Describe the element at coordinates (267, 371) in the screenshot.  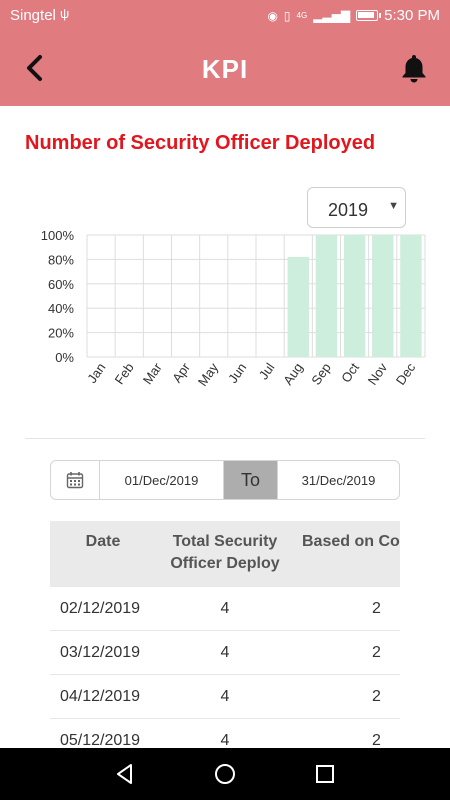
I see `x-tick-label: Jul` at that location.